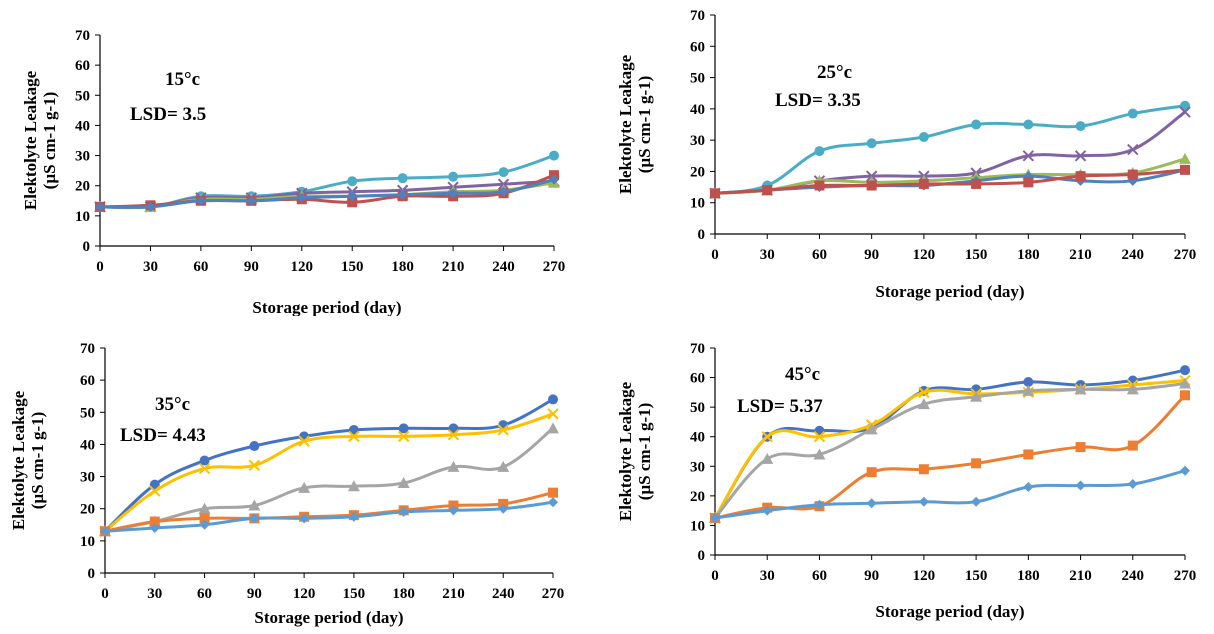  What do you see at coordinates (168, 114) in the screenshot?
I see `lsd-annotation: LSD= 3.5` at bounding box center [168, 114].